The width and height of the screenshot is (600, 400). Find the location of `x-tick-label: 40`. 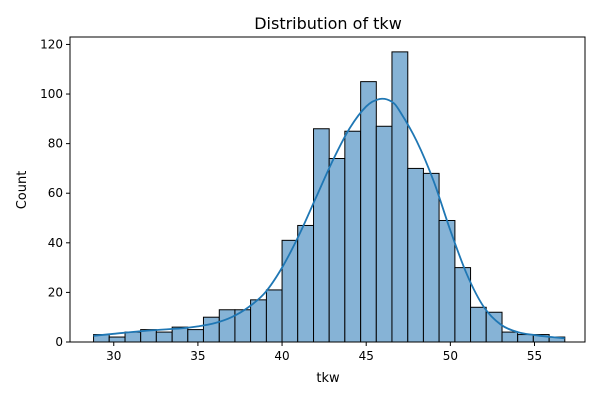

x-tick-label: 40 is located at coordinates (281, 356).